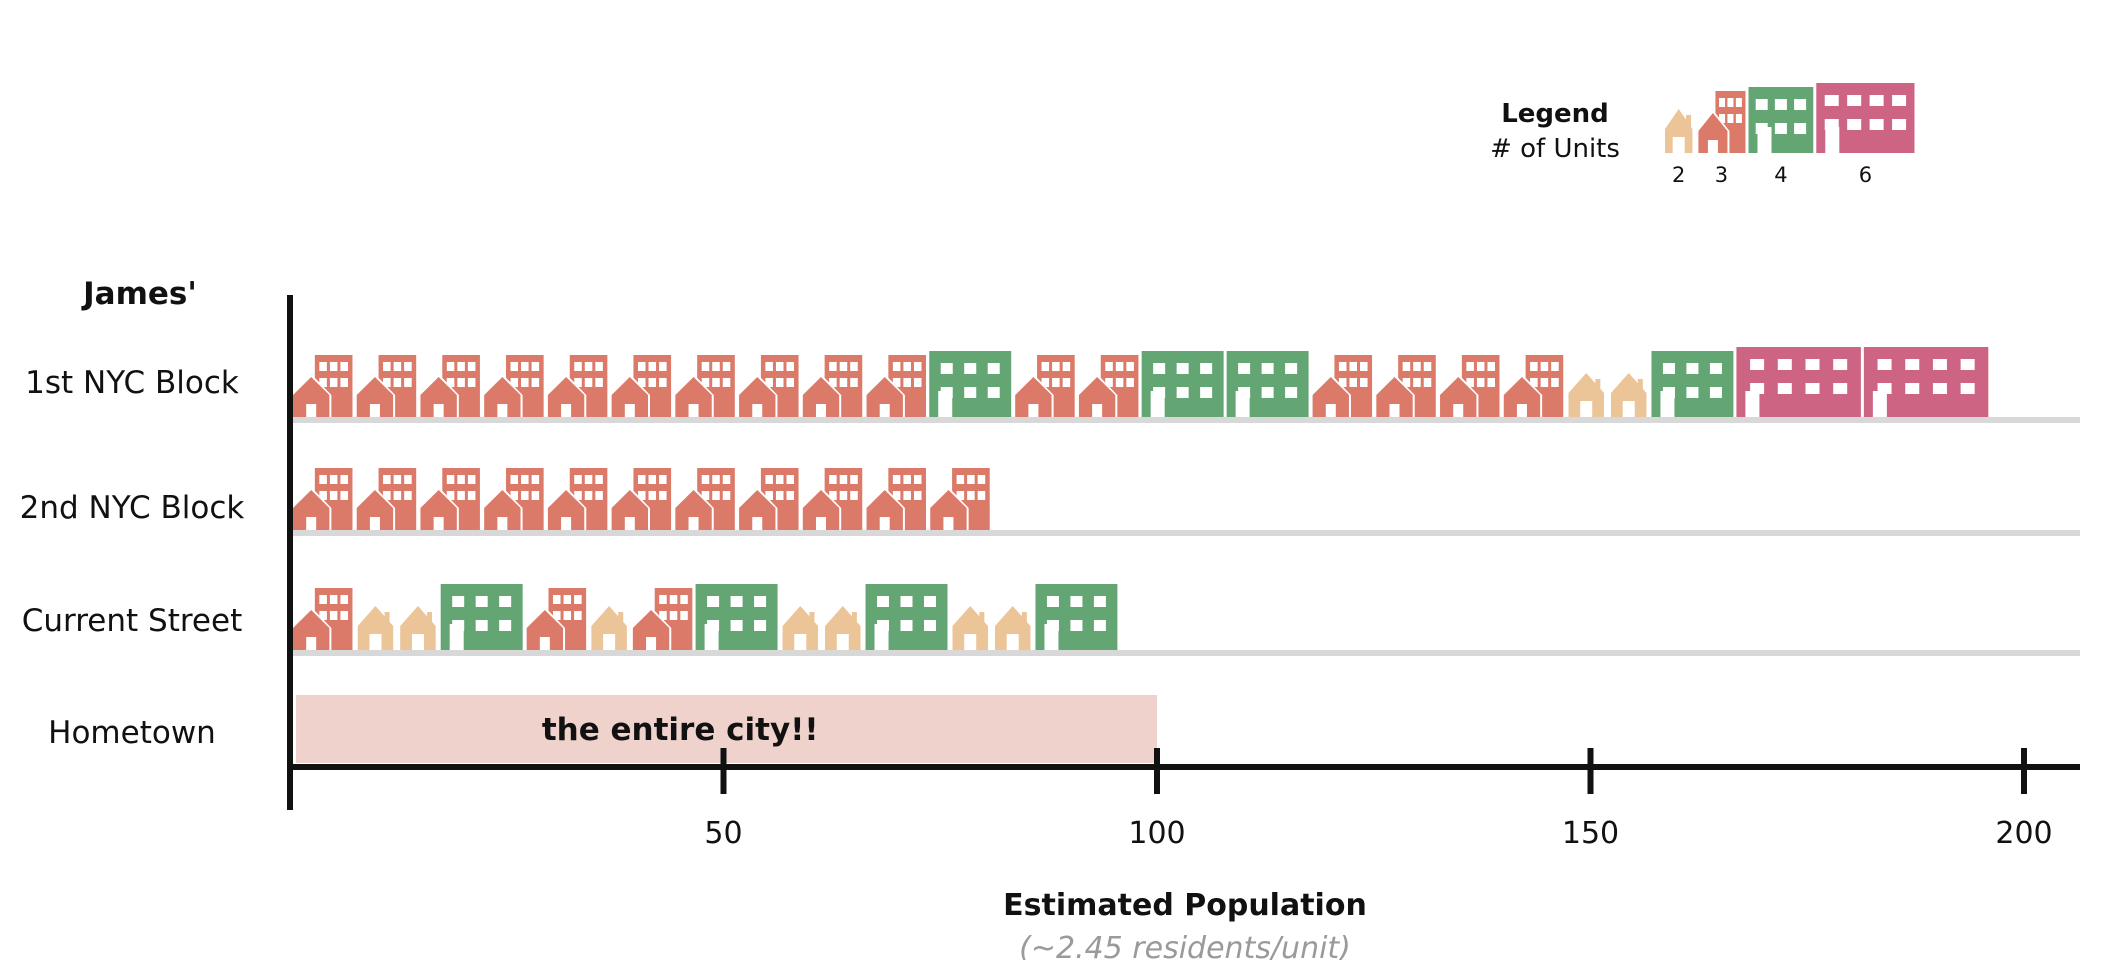  What do you see at coordinates (290, 552) in the screenshot?
I see `y-axis-line` at bounding box center [290, 552].